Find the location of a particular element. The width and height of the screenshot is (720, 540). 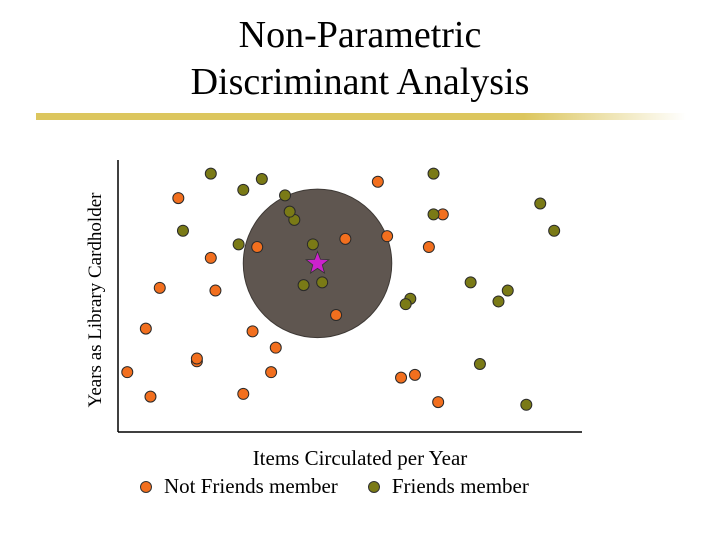

legend-item-friends: Friends member is located at coordinates (448, 486).